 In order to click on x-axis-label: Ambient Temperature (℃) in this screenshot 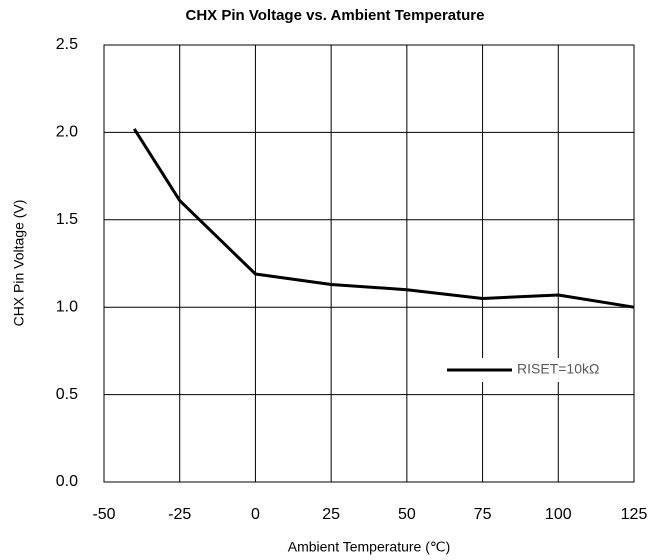, I will do `click(369, 547)`.